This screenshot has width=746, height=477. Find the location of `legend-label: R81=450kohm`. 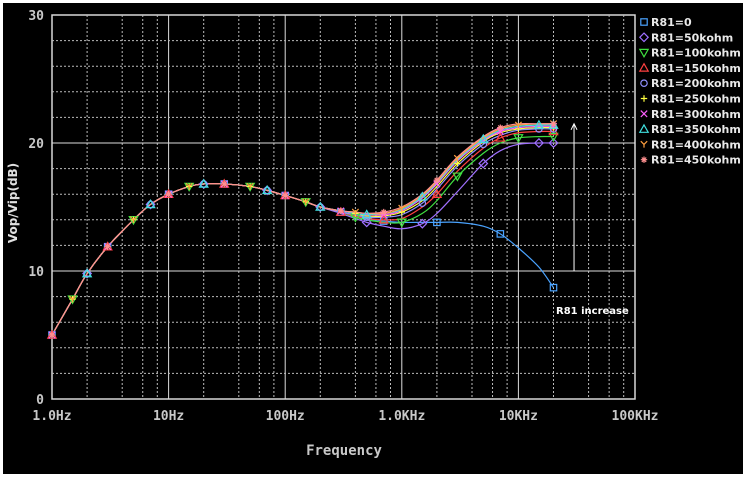

legend-label: R81=450kohm is located at coordinates (696, 160).